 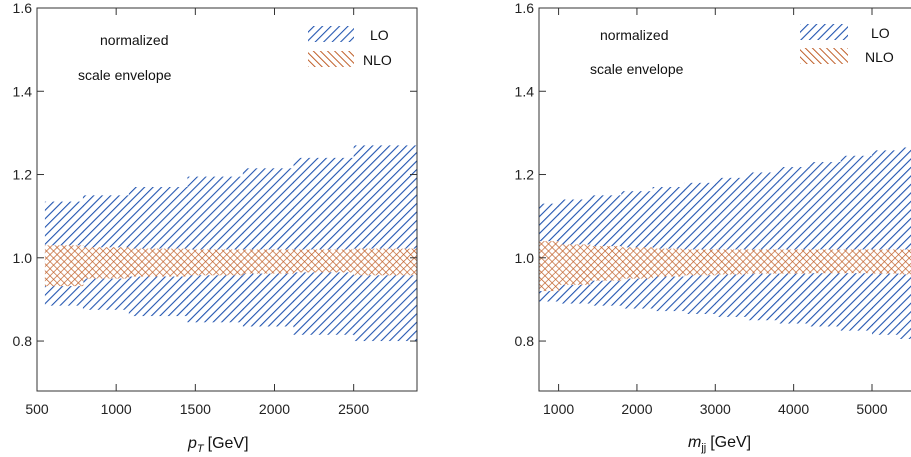 I want to click on nlo-band-group-mjj, so click(x=725, y=266).